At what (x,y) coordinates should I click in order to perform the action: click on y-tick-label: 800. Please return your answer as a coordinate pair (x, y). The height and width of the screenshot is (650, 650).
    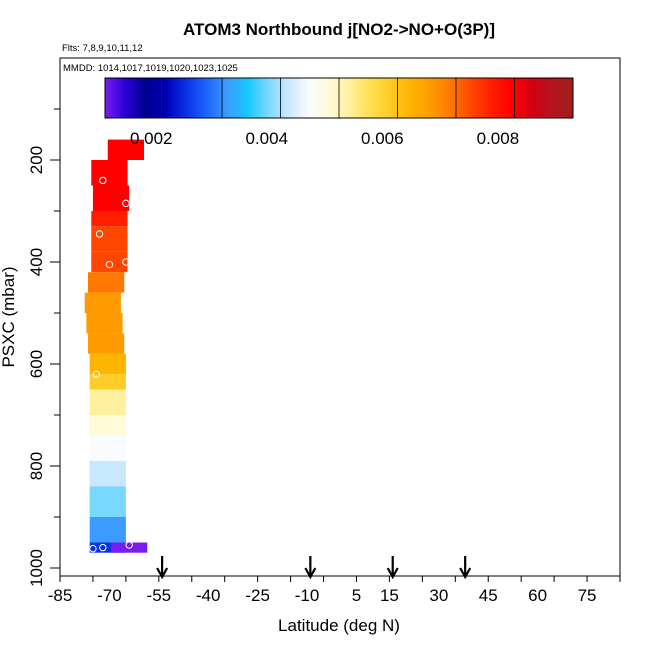
    Looking at the image, I should click on (36, 466).